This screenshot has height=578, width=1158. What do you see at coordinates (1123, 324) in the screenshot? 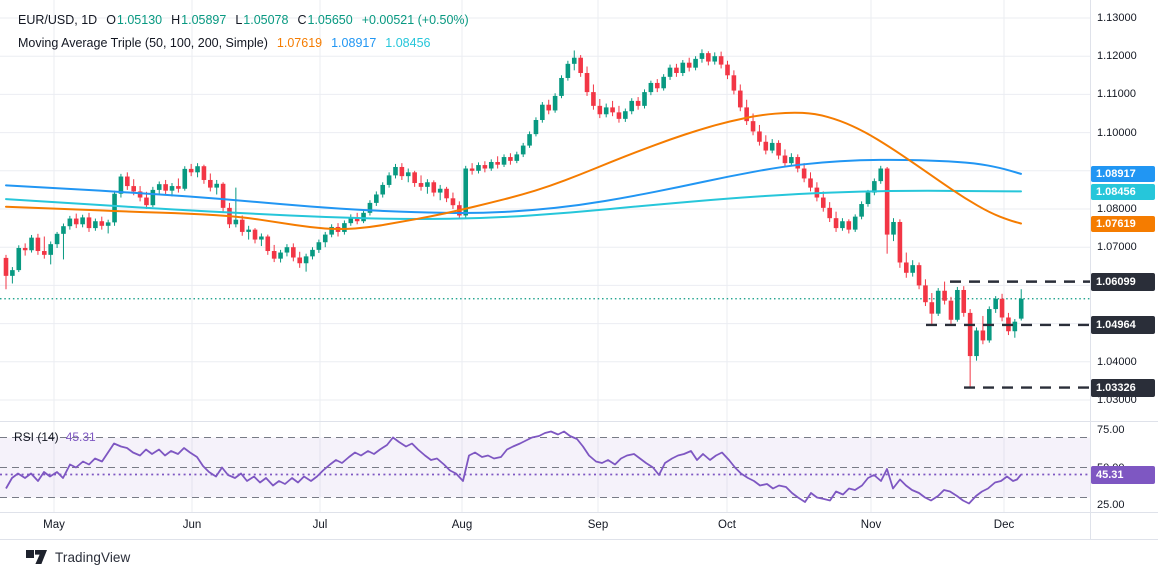
I see `price-badge-1.04964: 1.04964` at bounding box center [1123, 324].